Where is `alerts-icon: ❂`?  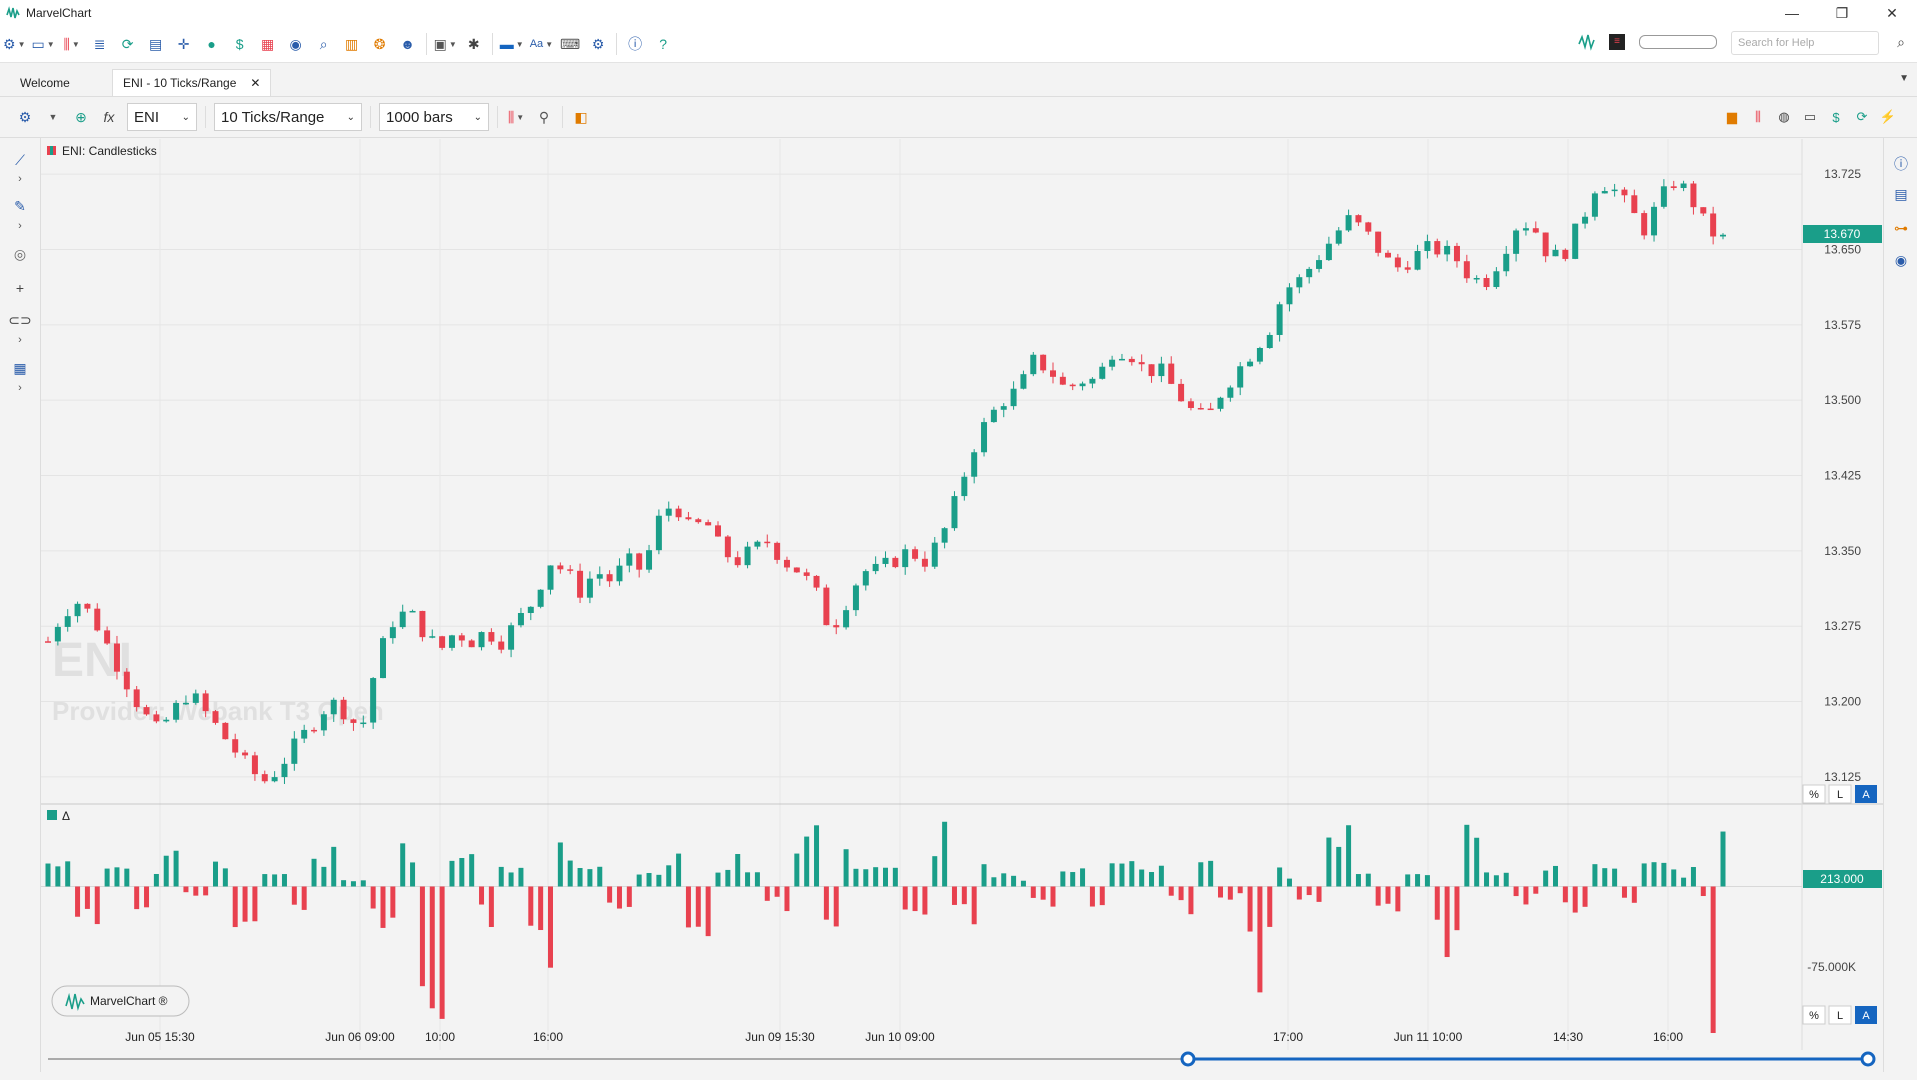 alerts-icon: ❂ is located at coordinates (379, 43).